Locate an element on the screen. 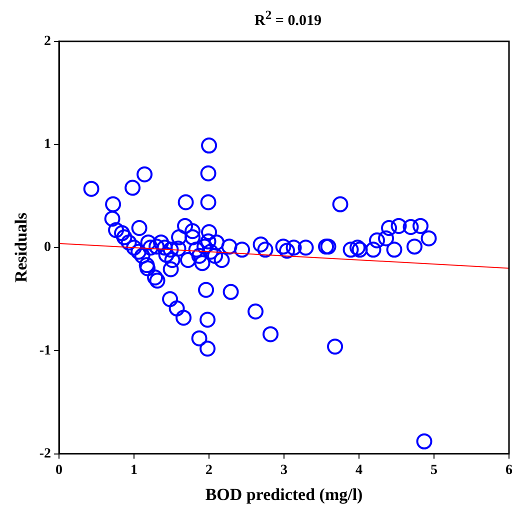  y-tick-label: -1 is located at coordinates (45, 350).